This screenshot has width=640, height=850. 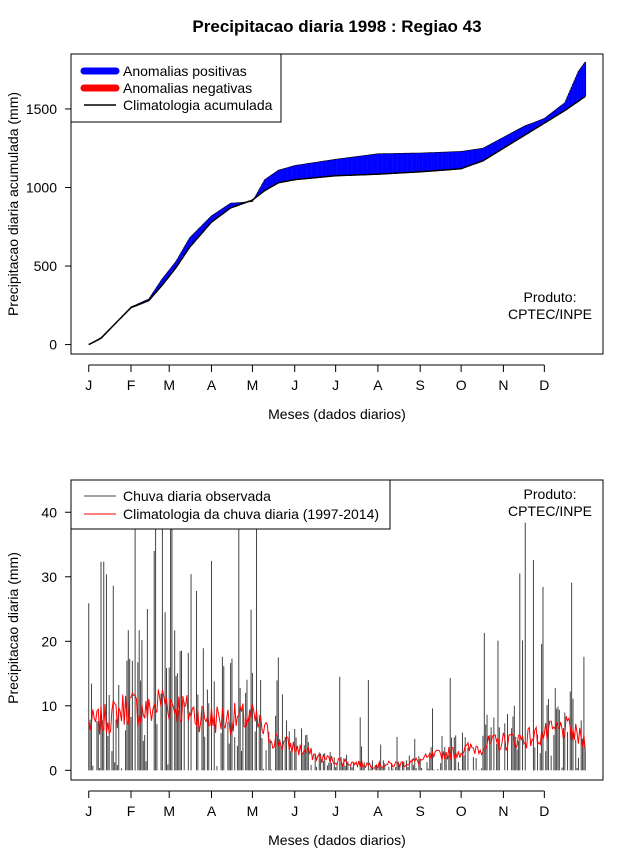 What do you see at coordinates (46, 266) in the screenshot?
I see `y-tick-label: 500` at bounding box center [46, 266].